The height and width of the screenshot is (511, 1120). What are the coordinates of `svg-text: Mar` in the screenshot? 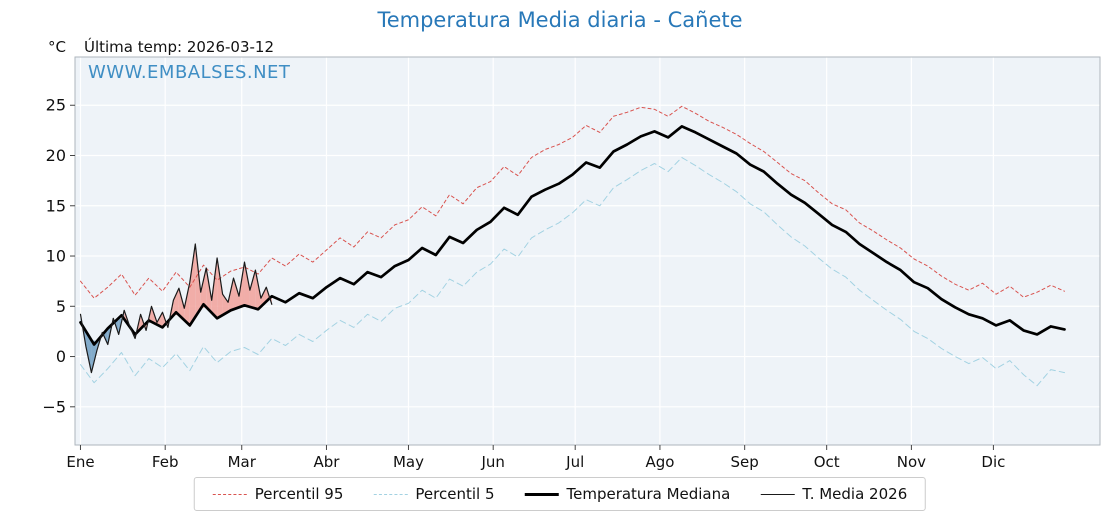 It's located at (242, 462).